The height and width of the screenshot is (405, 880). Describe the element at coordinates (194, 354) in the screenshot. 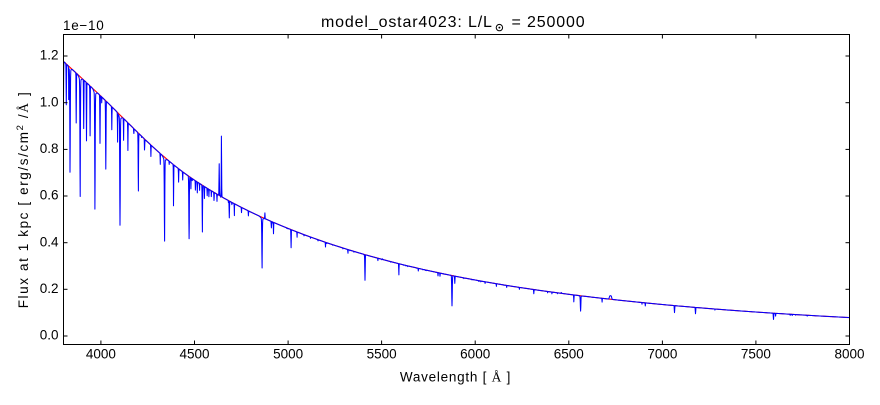

I see `svg-text: 4500` at that location.